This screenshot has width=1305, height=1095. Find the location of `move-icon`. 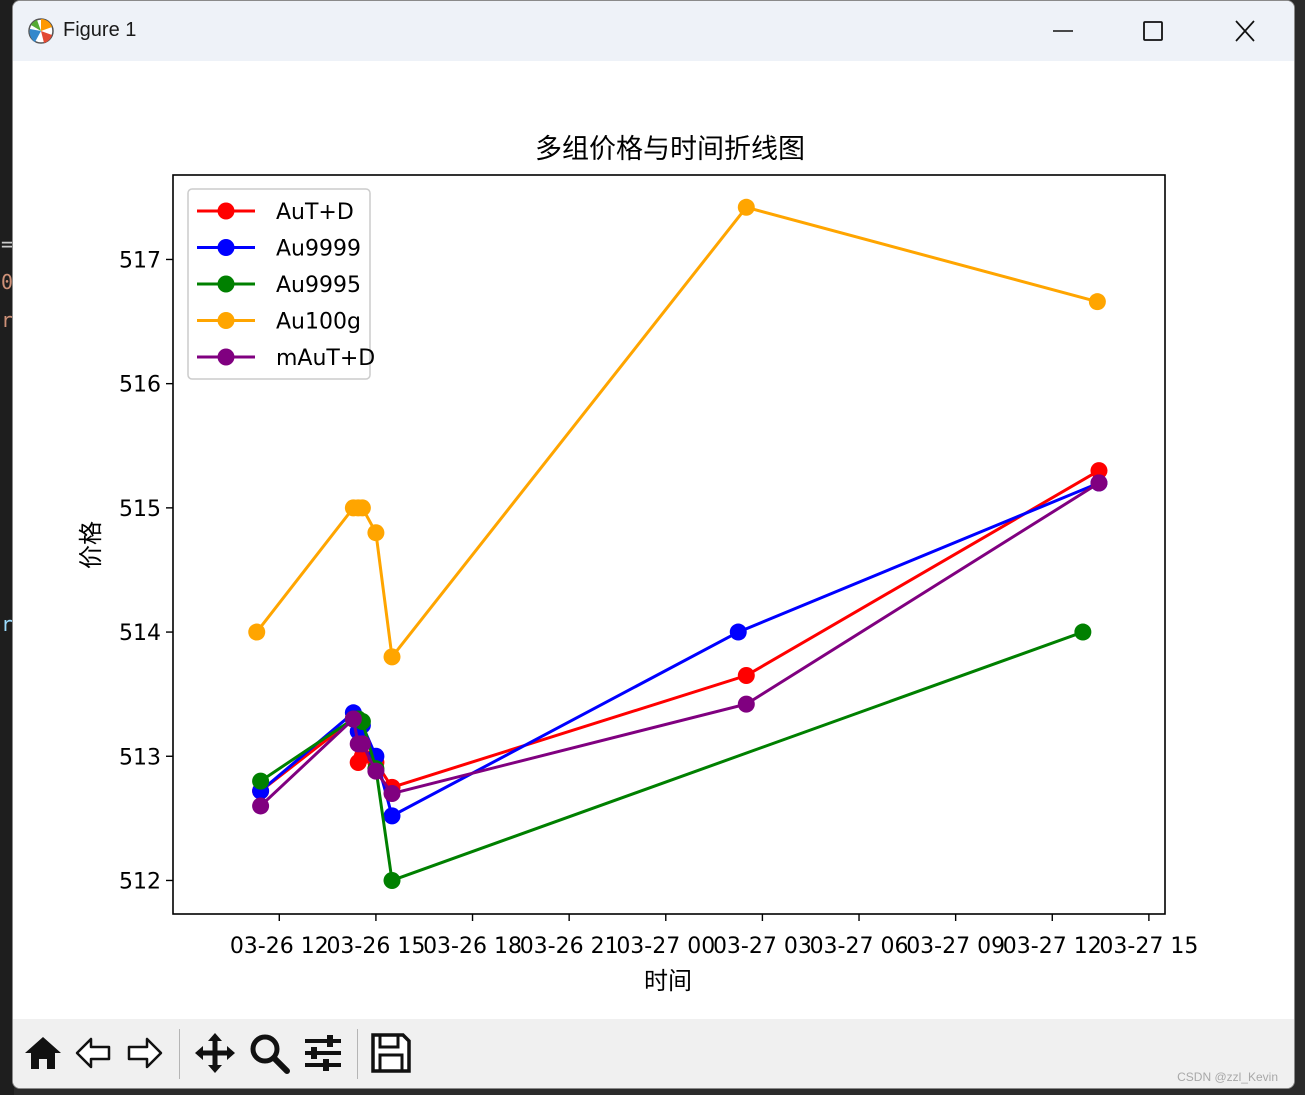

move-icon is located at coordinates (215, 1053).